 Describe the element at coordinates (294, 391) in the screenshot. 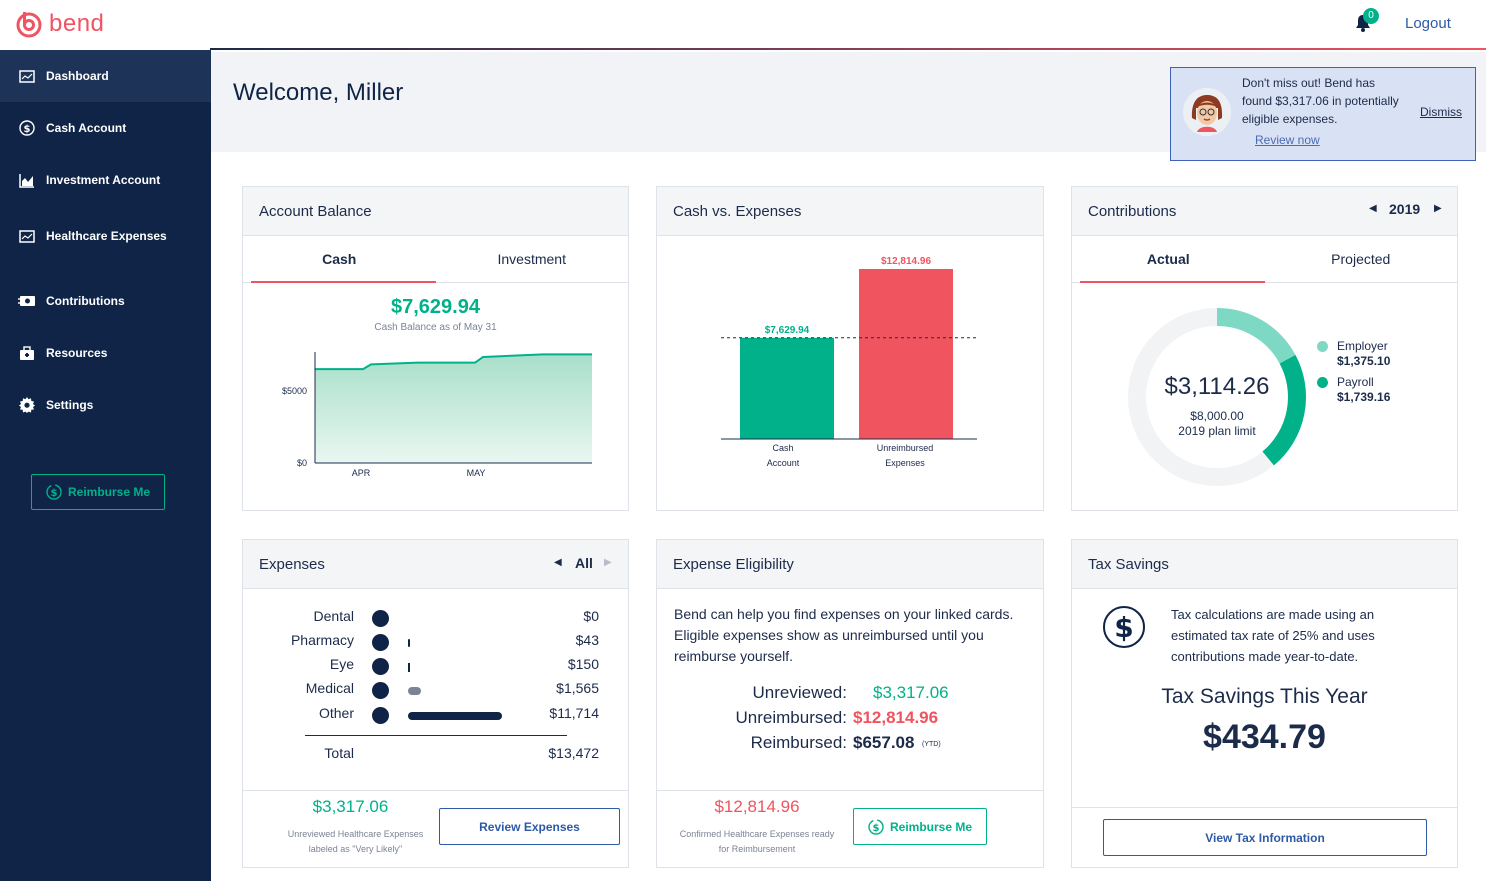

I see `y-tick-label: $5000` at that location.